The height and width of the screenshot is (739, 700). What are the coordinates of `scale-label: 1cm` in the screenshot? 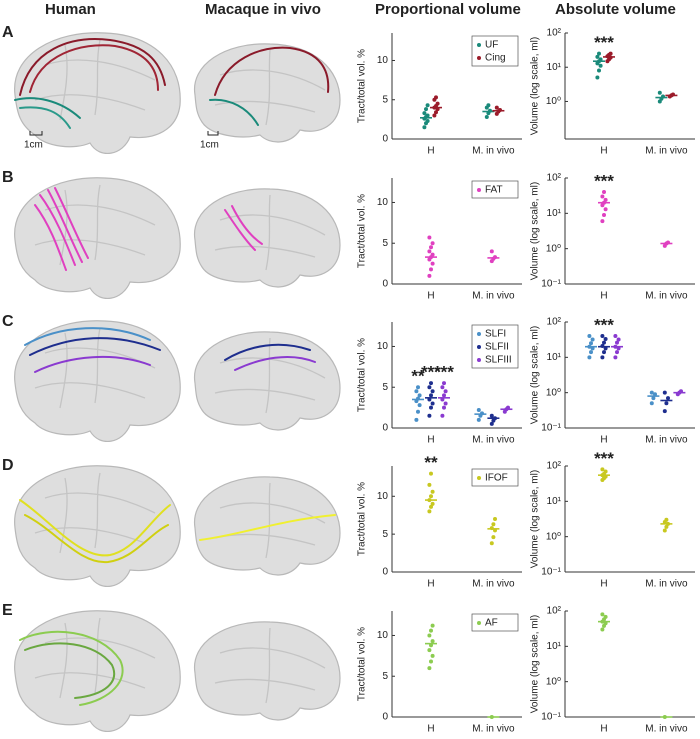 It's located at (33, 145).